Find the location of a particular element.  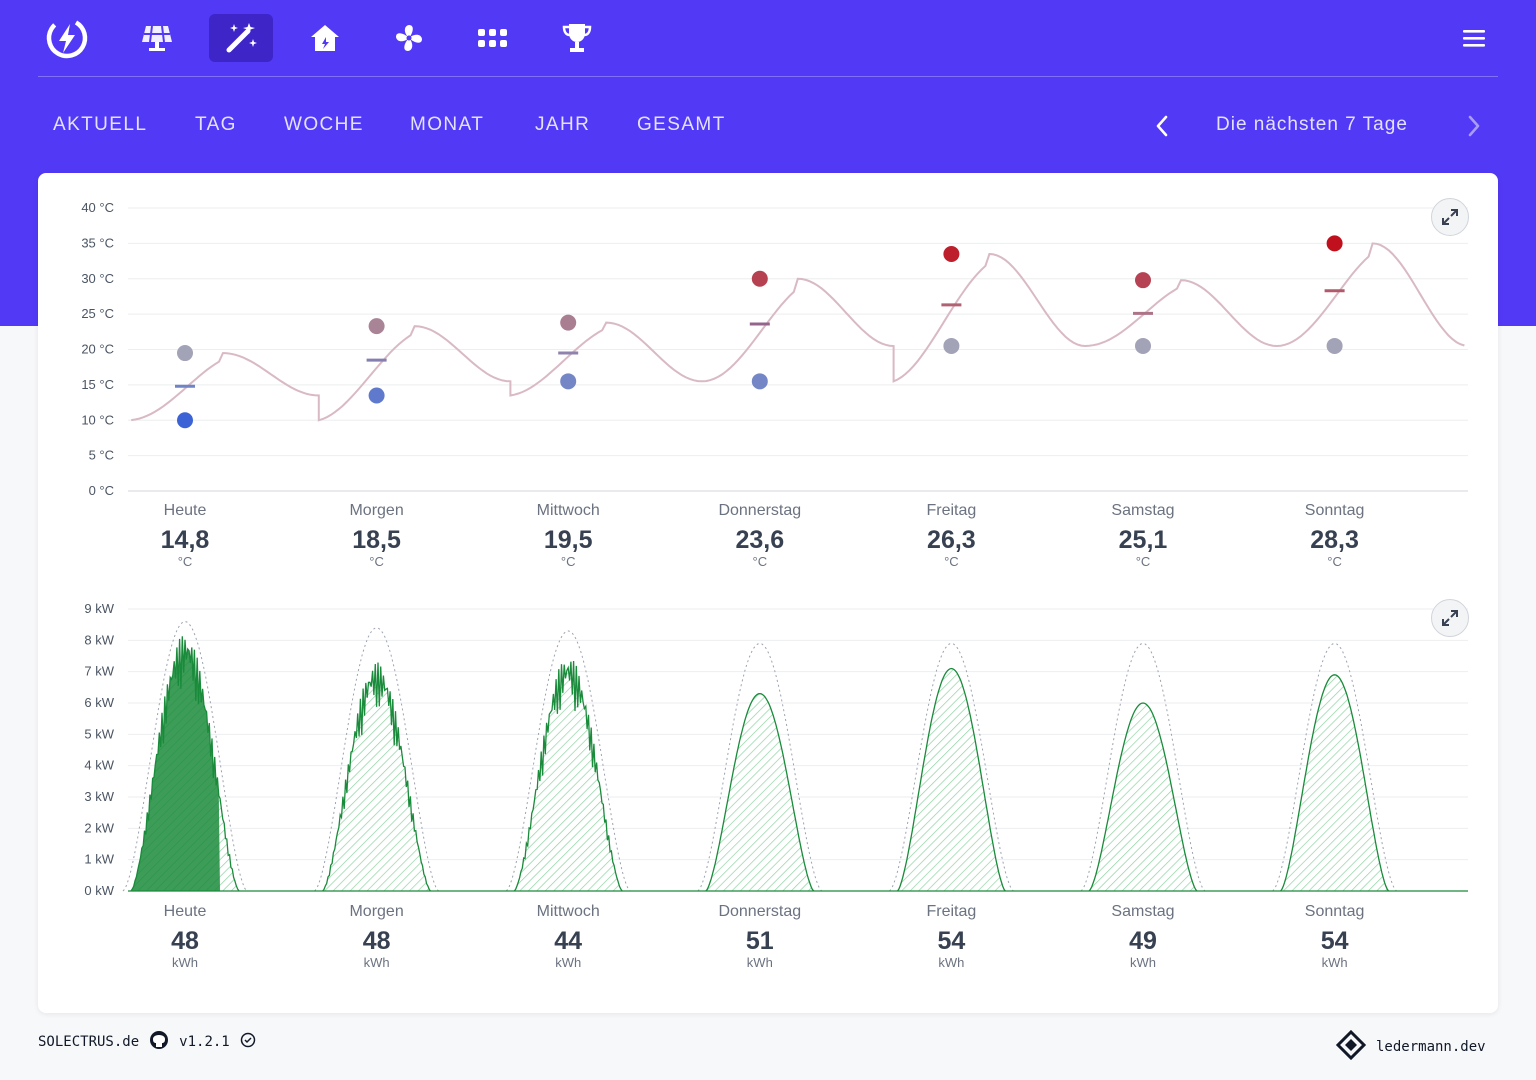

expand-pv-chart-button is located at coordinates (1450, 618).